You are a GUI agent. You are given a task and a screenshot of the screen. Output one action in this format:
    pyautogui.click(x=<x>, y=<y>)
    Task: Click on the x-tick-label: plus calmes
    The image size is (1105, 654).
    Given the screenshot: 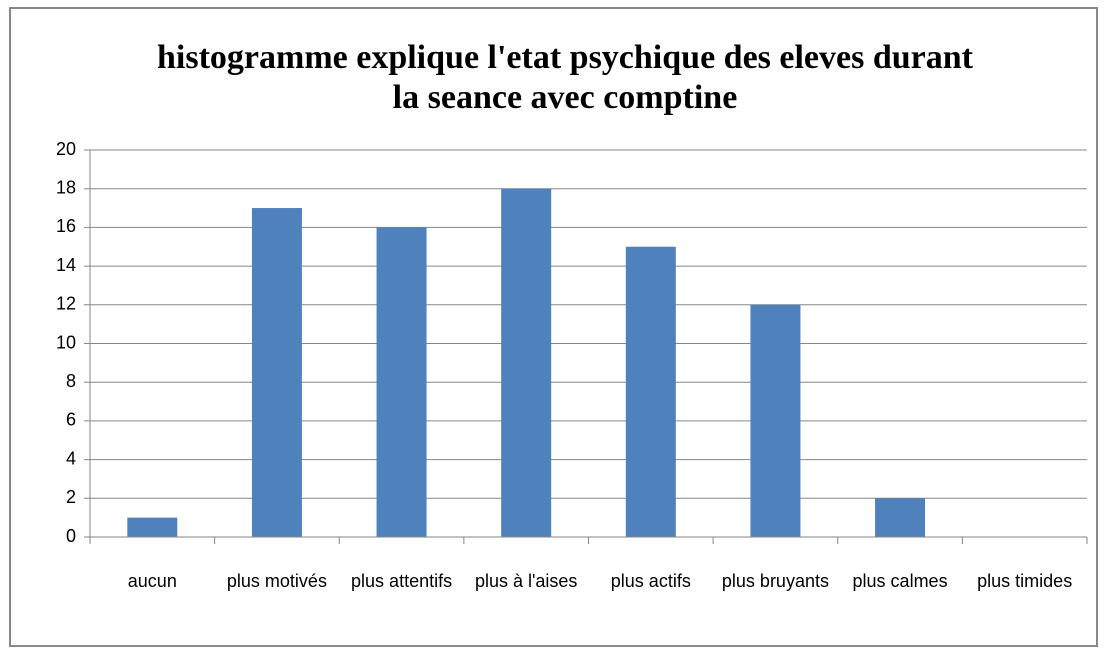 What is the action you would take?
    pyautogui.click(x=900, y=581)
    